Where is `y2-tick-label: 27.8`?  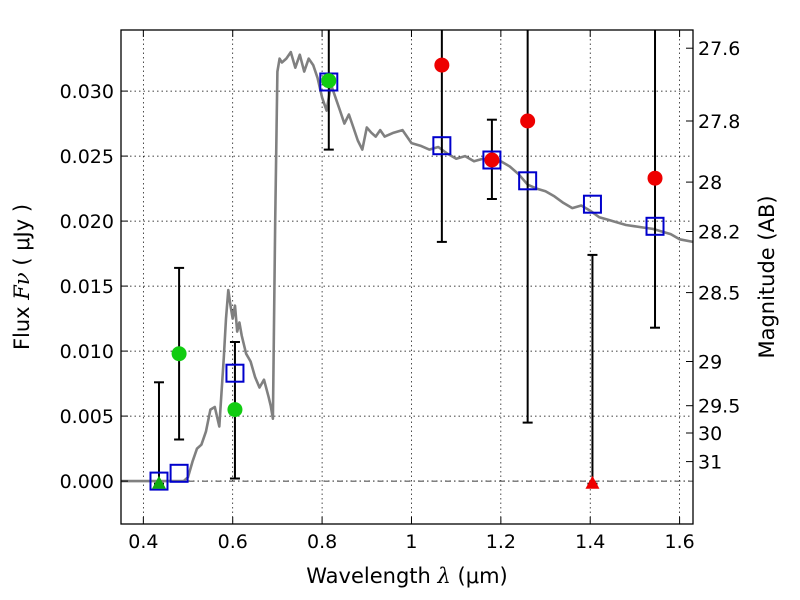 y2-tick-label: 27.8 is located at coordinates (719, 122).